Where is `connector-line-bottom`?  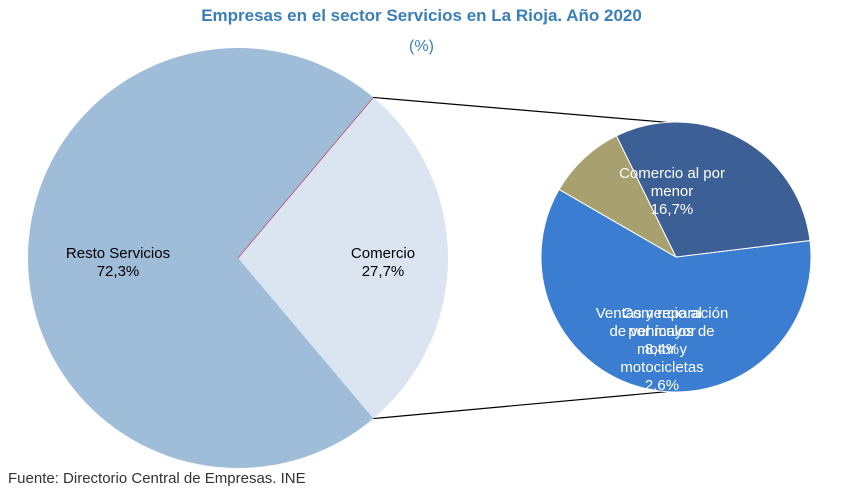
connector-line-bottom is located at coordinates (520, 405).